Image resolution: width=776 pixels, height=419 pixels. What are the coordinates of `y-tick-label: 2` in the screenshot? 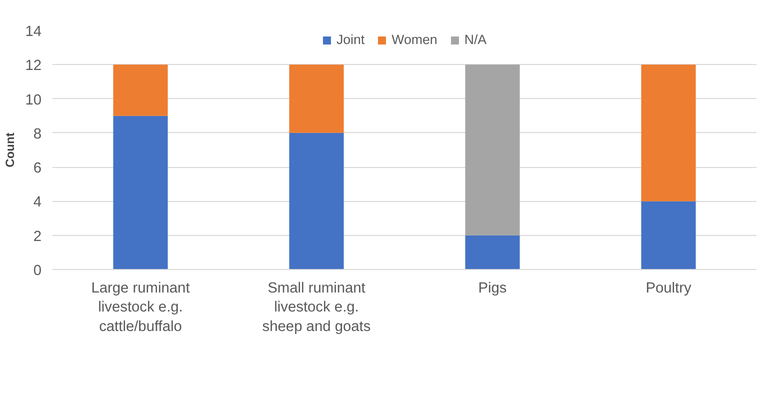 It's located at (37, 236).